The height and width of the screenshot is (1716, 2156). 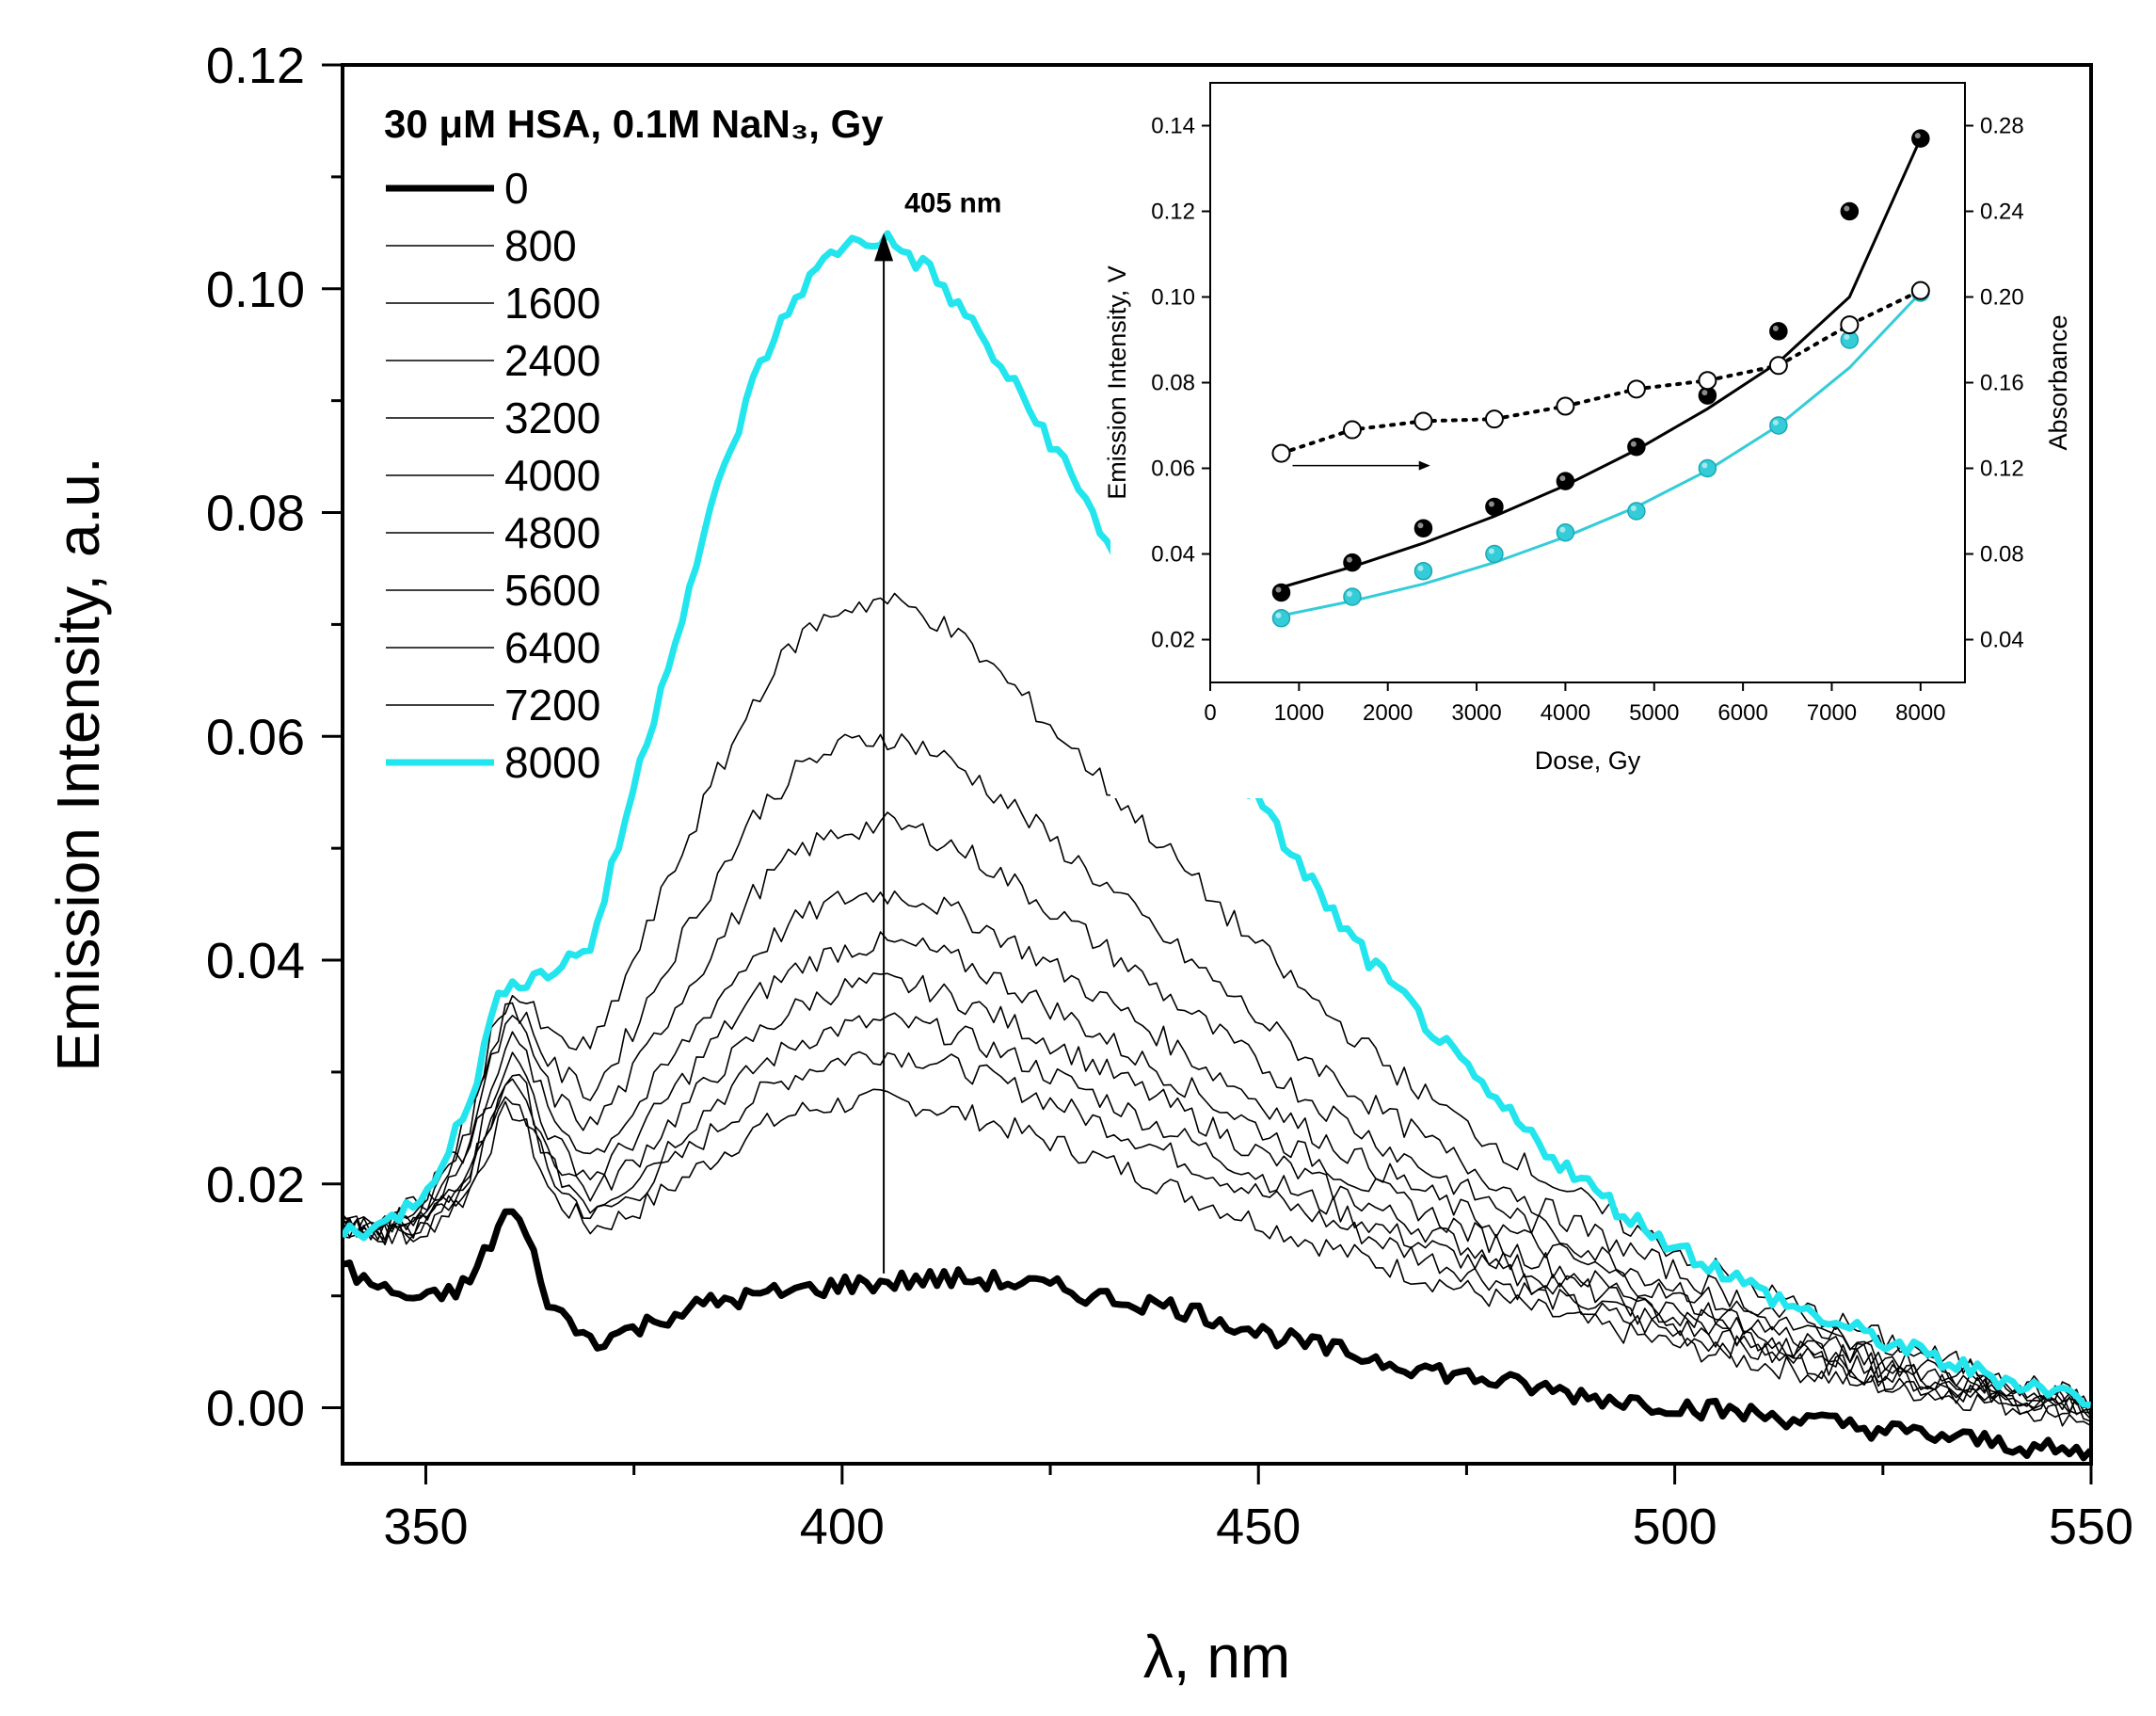 I want to click on legend-label-3200: 3200, so click(x=552, y=417).